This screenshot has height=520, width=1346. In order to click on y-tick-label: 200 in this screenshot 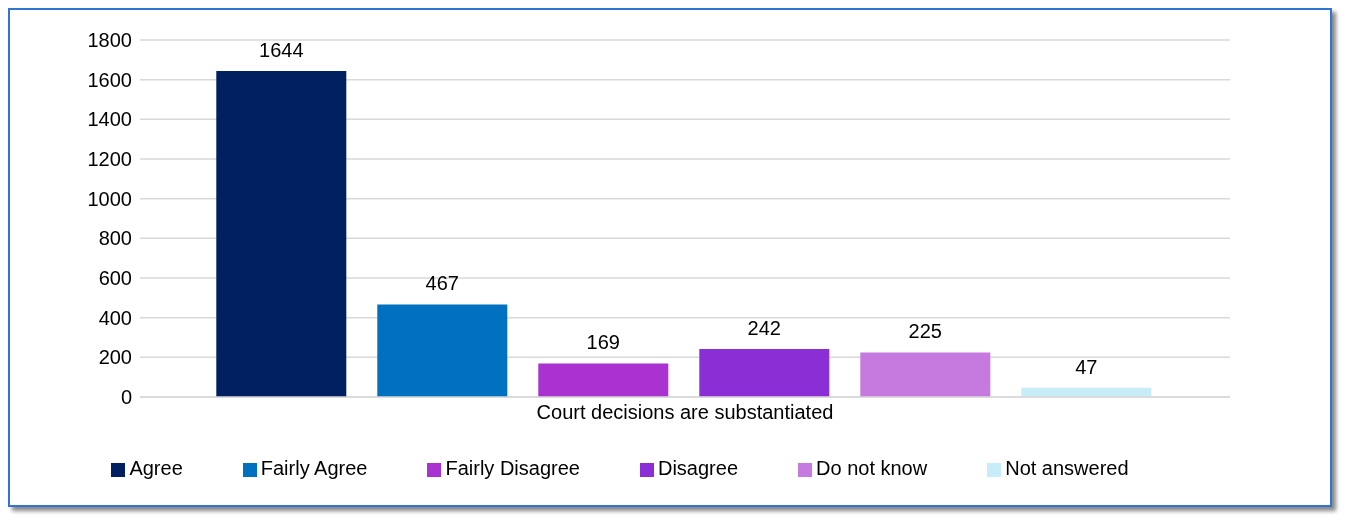, I will do `click(115, 357)`.